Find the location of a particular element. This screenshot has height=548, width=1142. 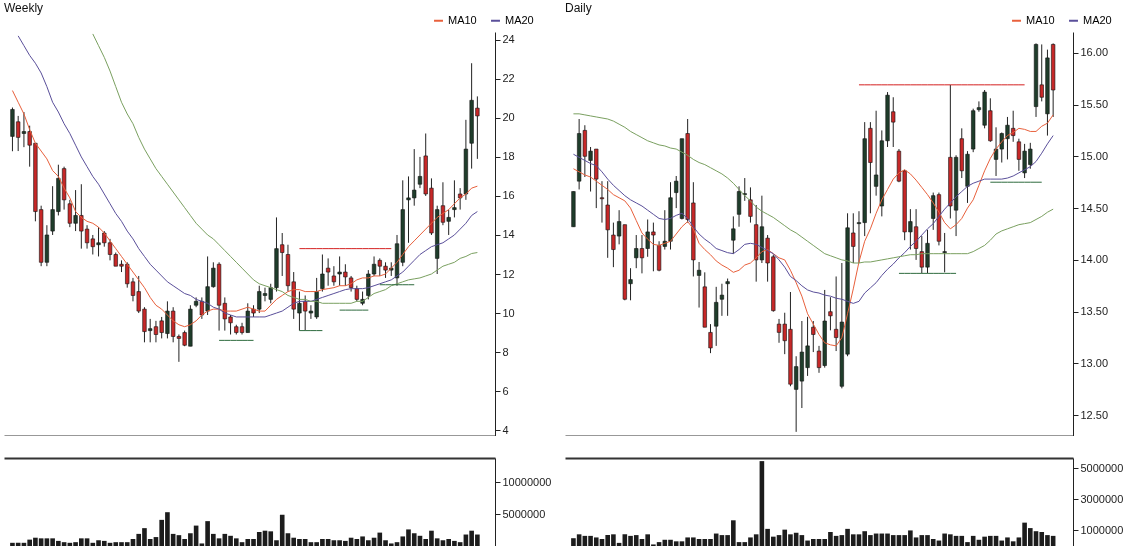

y-tick-label: 14.00 is located at coordinates (1094, 259).